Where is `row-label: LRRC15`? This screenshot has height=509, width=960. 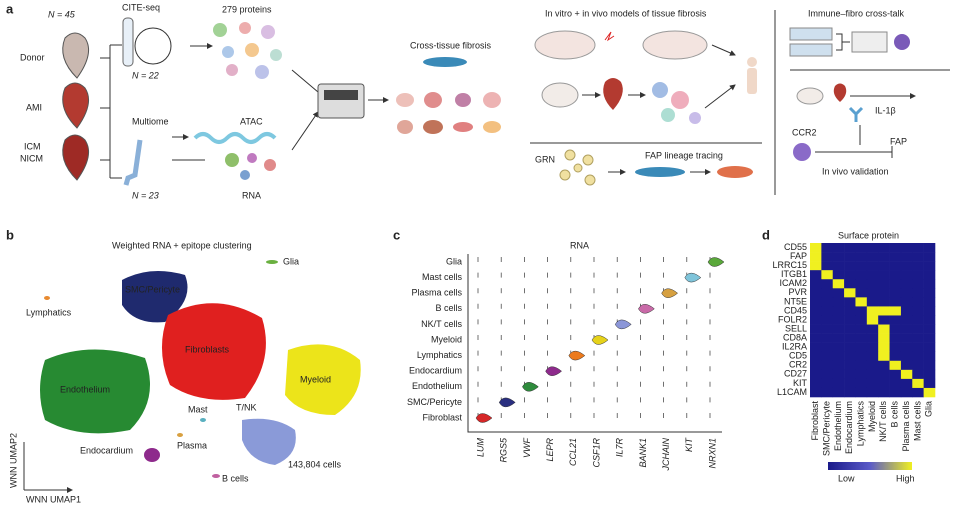
row-label: LRRC15 is located at coordinates (789, 265).